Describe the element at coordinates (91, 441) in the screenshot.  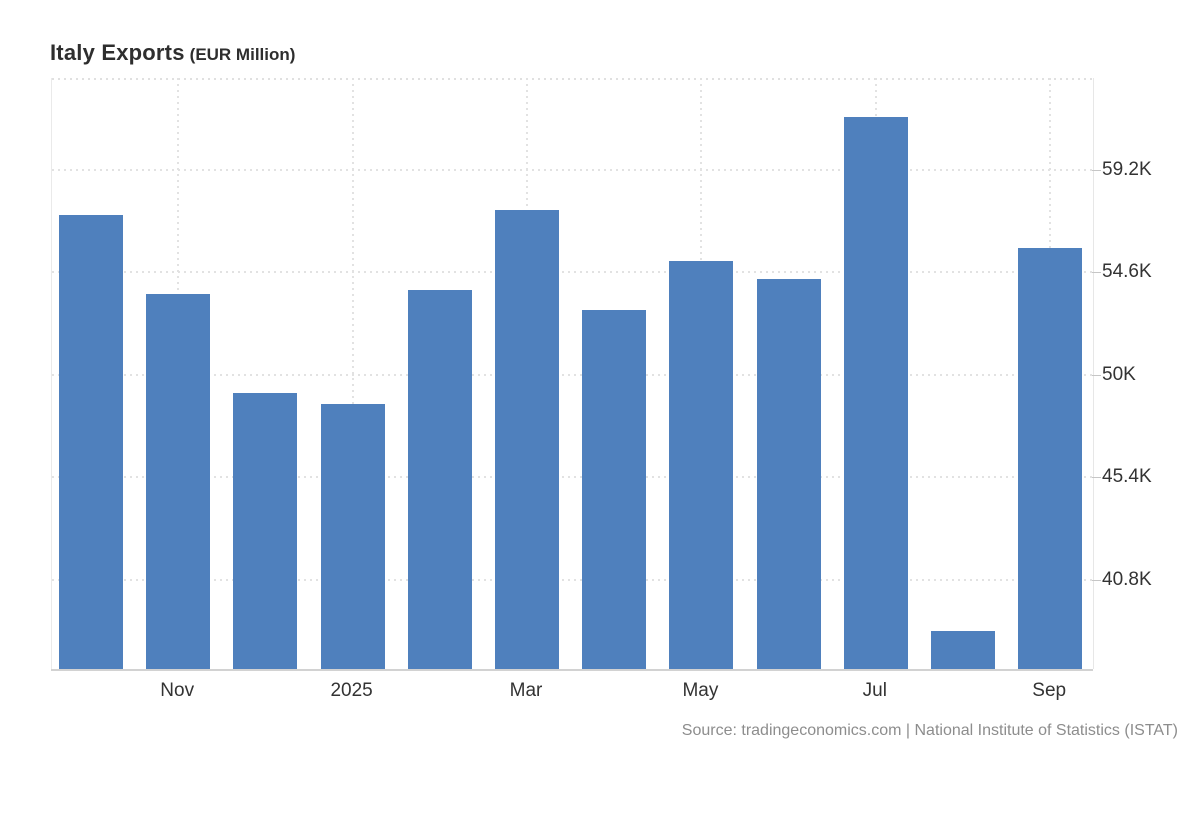
I see `bar-oct-2024` at that location.